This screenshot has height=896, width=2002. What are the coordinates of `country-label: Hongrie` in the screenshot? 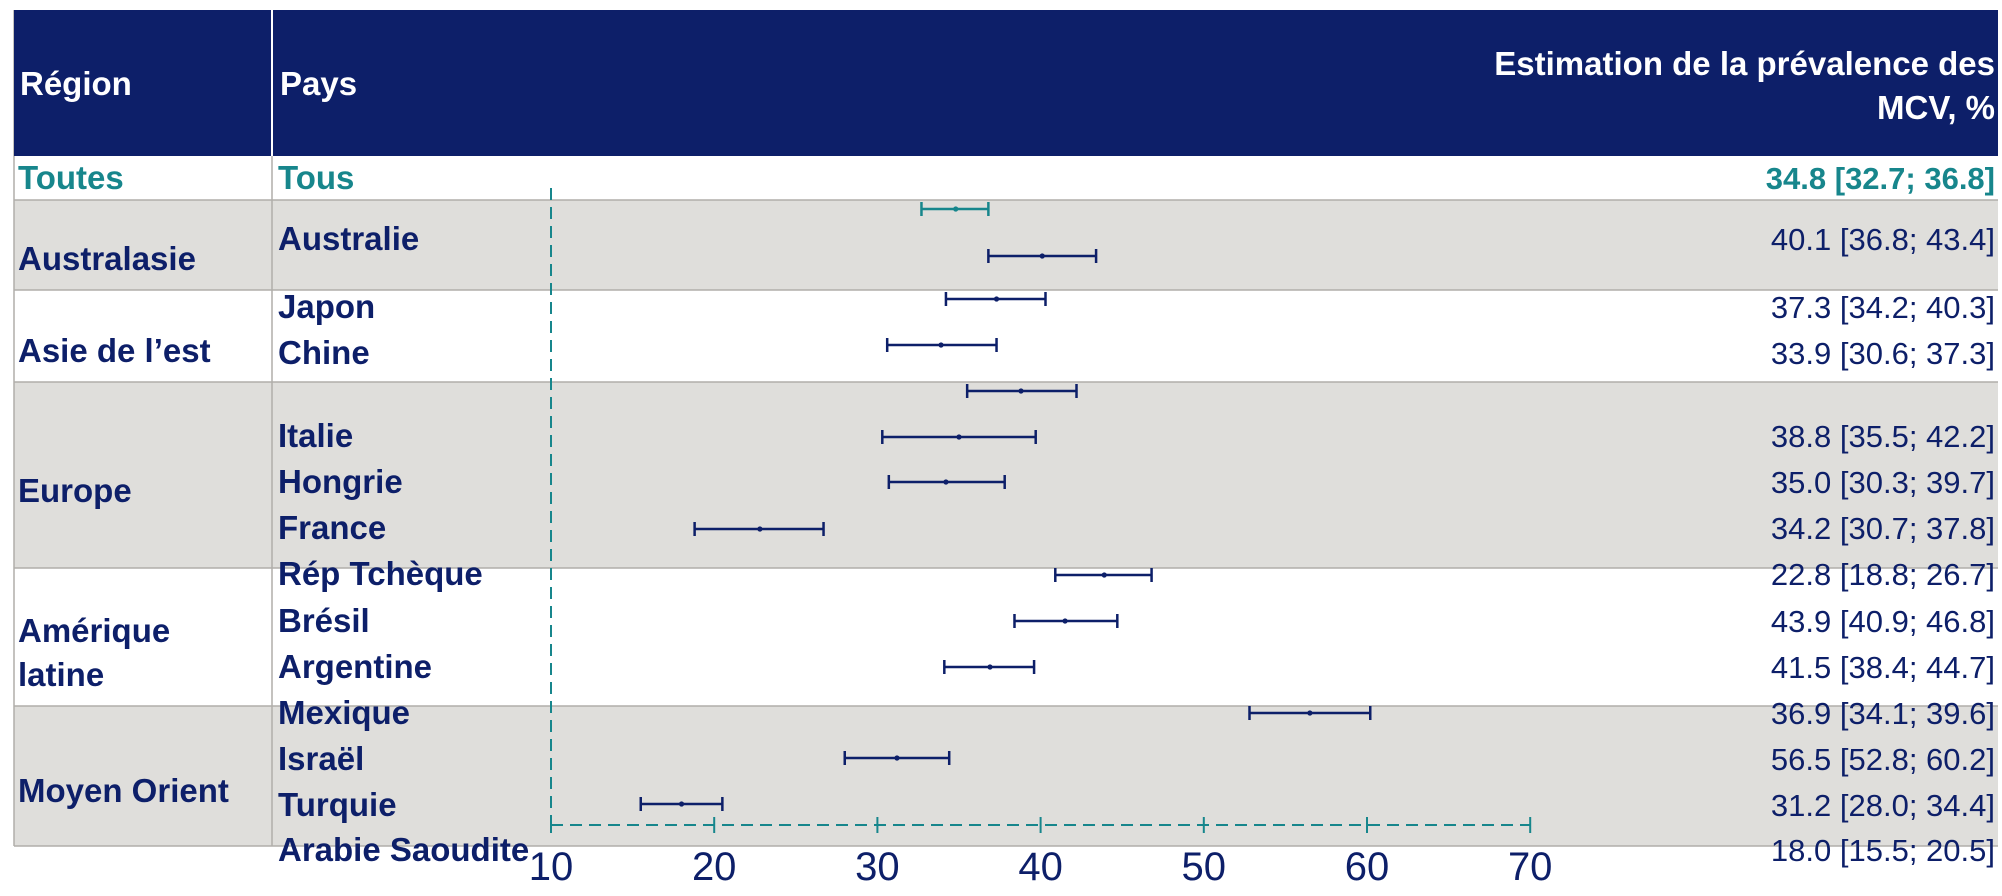 It's located at (340, 481).